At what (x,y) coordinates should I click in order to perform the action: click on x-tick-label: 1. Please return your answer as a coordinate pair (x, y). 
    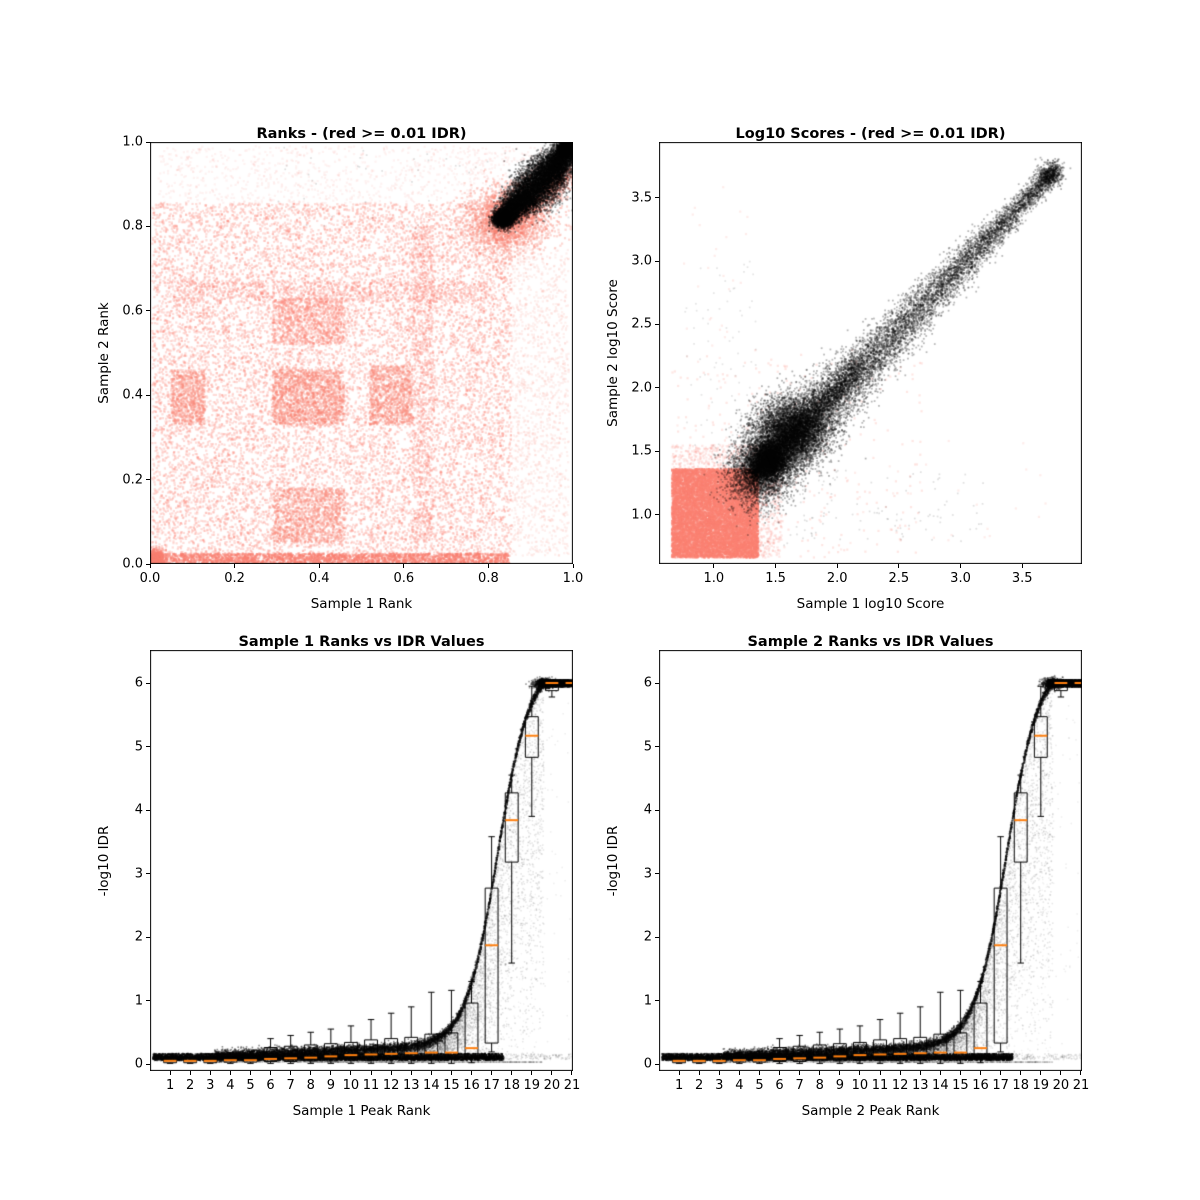
    Looking at the image, I should click on (170, 1085).